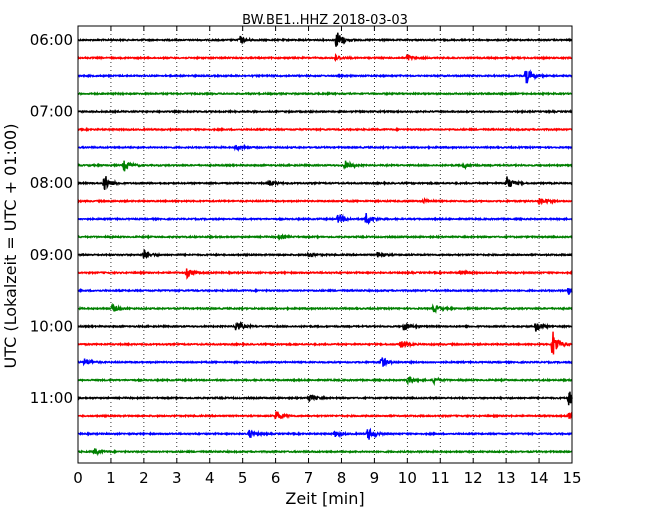  I want to click on trace-07:15, so click(325, 129).